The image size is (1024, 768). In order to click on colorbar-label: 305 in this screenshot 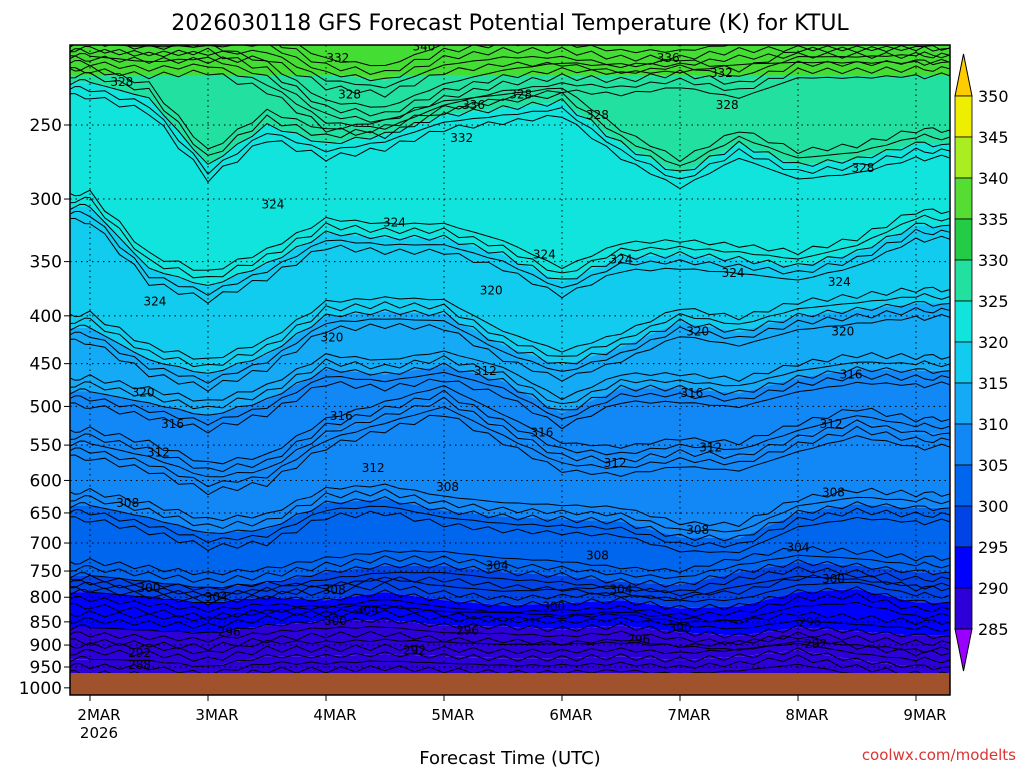, I will do `click(993, 465)`.